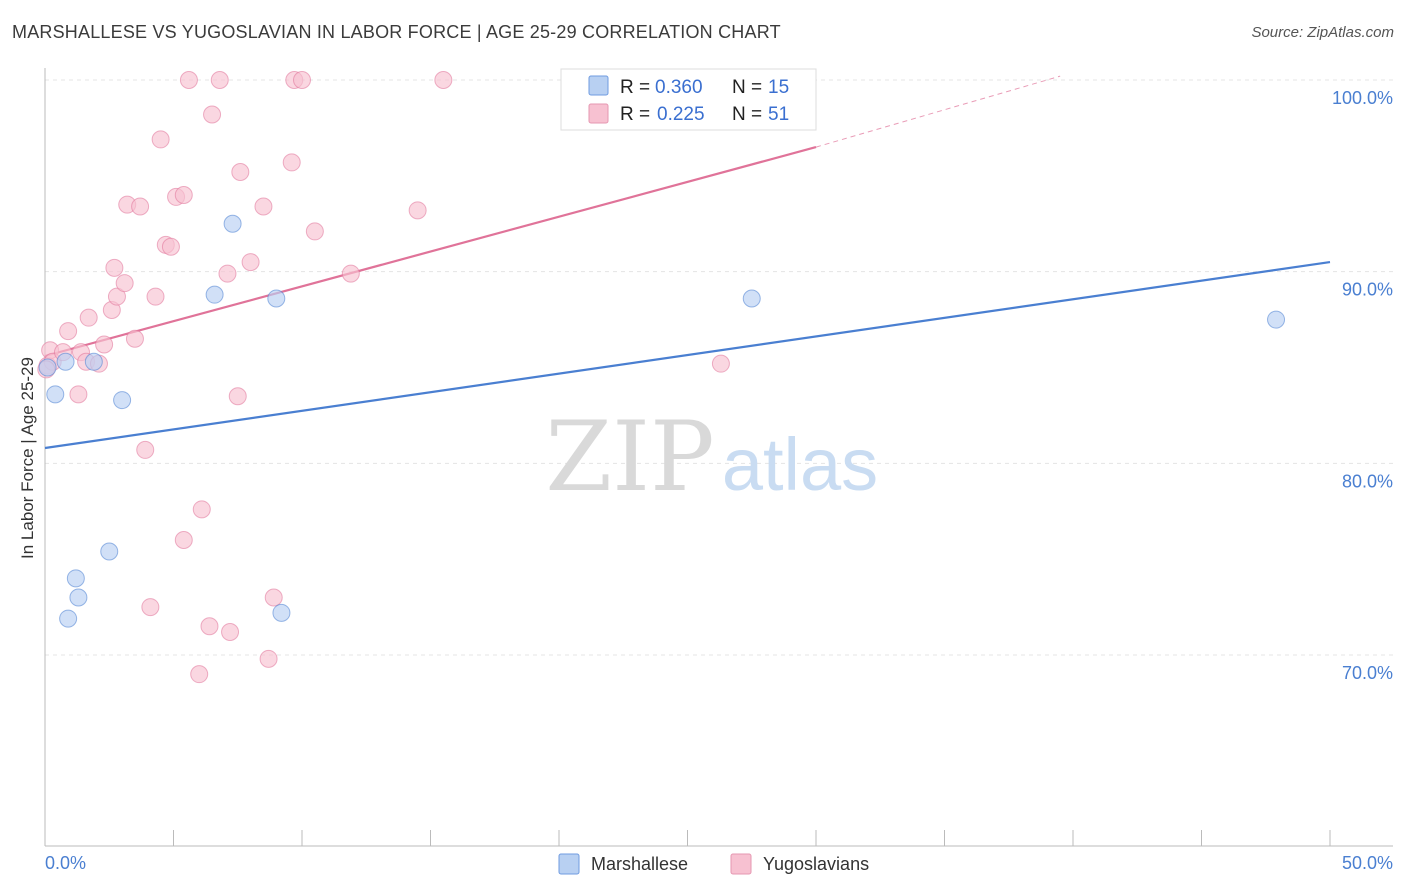 The image size is (1406, 892). I want to click on stats-legend: R = 0.360 N = 15 R = 0.225 N = 51, so click(688, 99).